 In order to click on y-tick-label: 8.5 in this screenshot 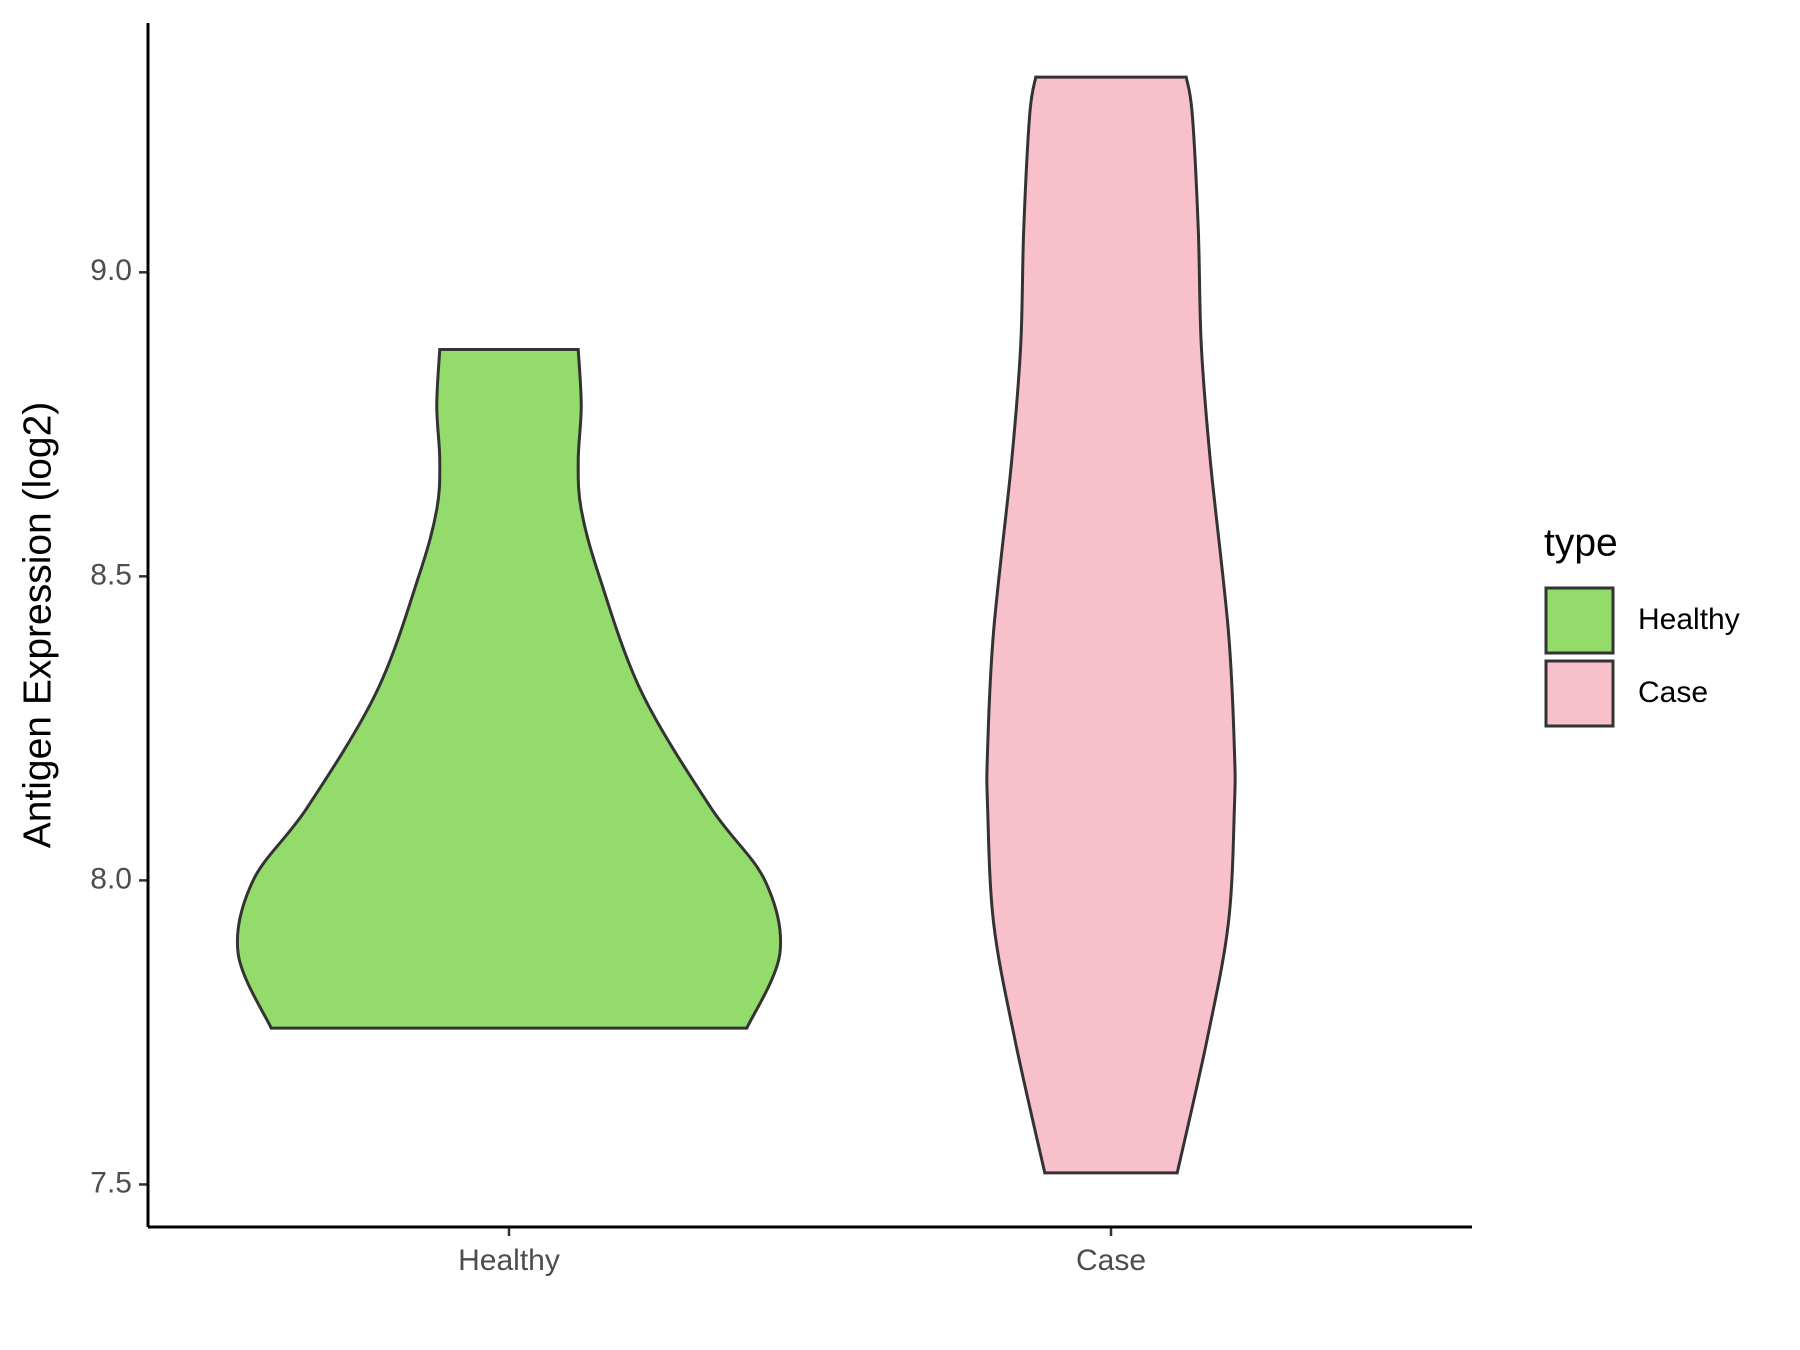, I will do `click(111, 574)`.